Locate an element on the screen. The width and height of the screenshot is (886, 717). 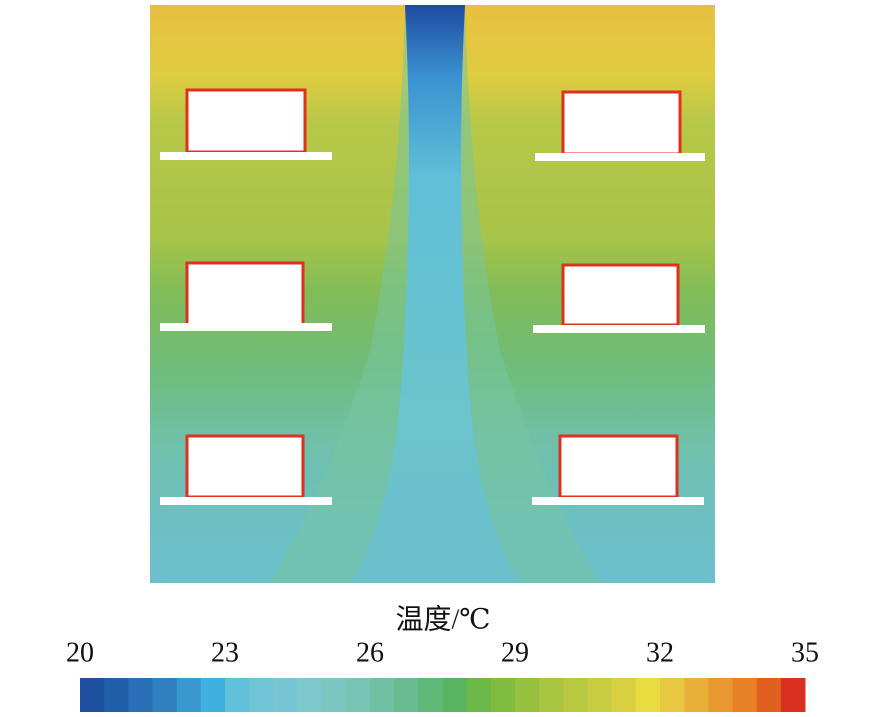
colorbar-tick-label: 26 is located at coordinates (370, 652).